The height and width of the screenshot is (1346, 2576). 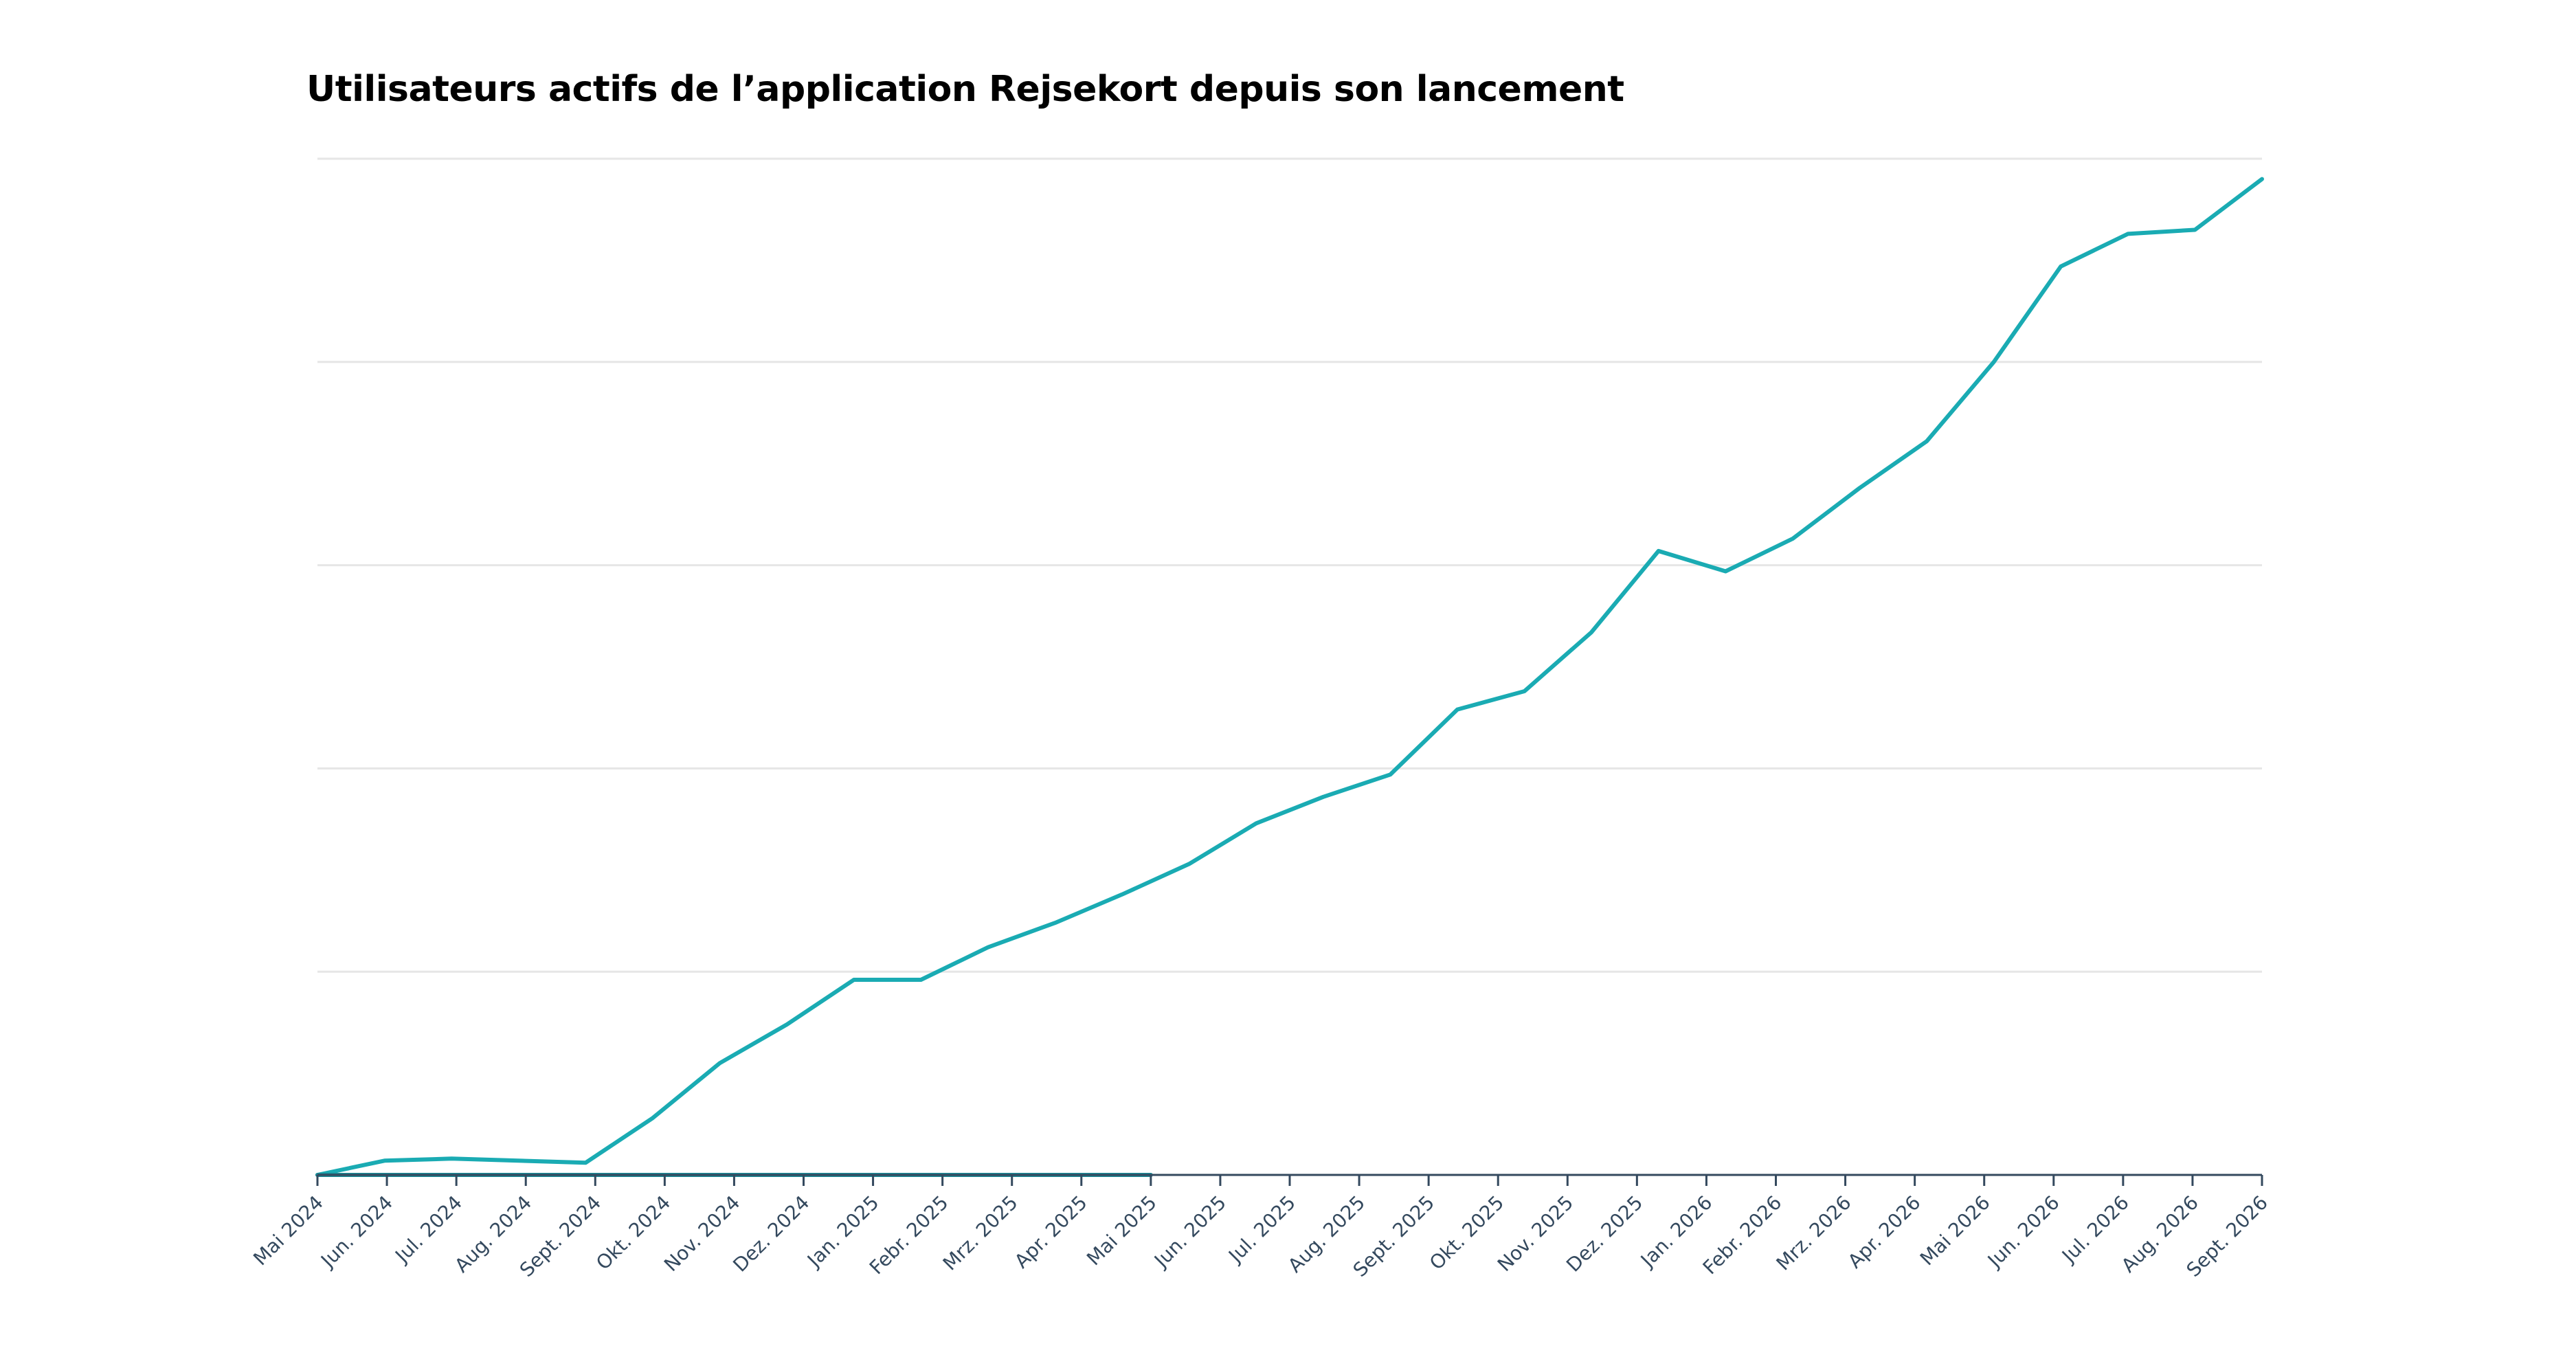 I want to click on x-tick-label: Jun. 2026, so click(x=2023, y=1232).